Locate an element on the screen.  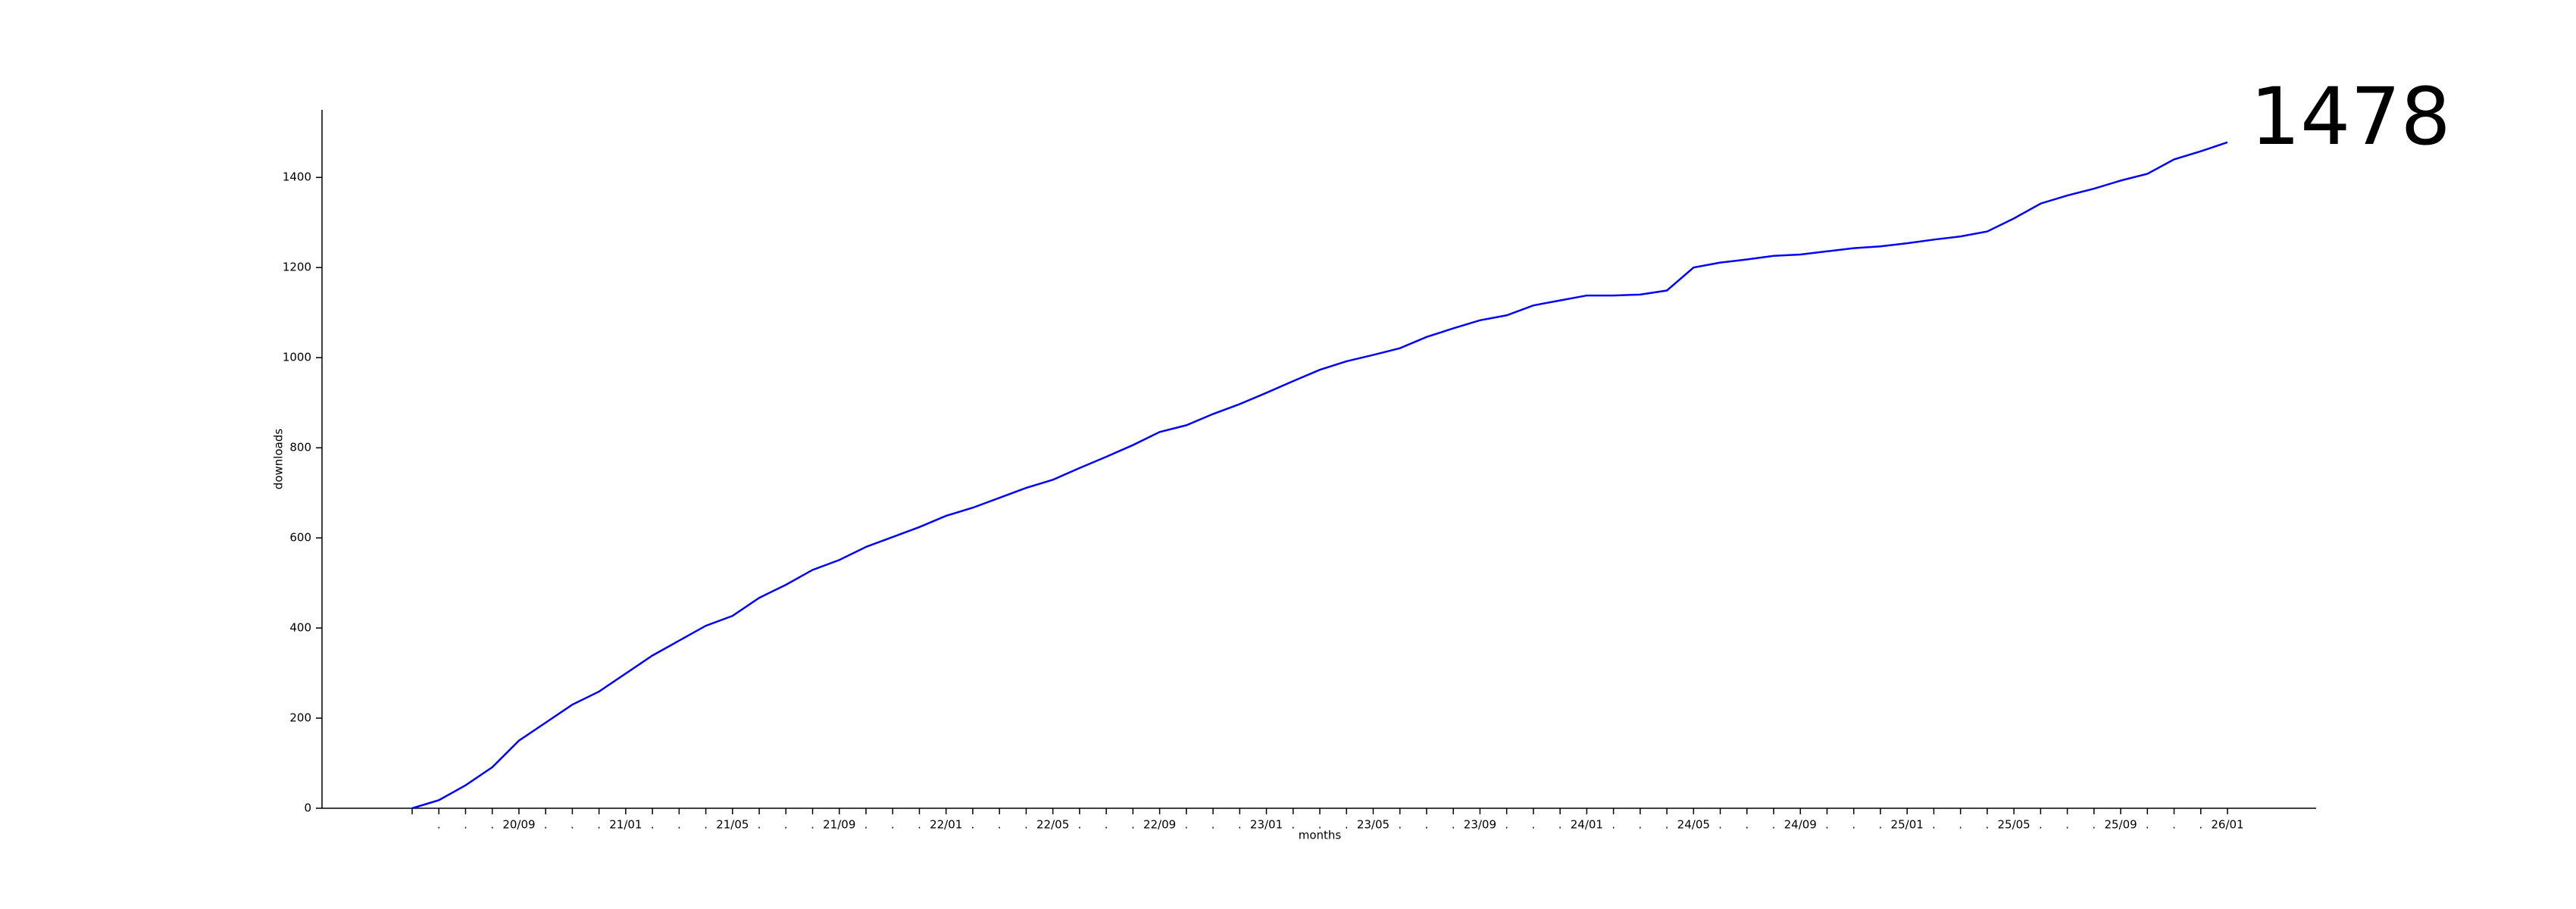
x-tick-label: 26/01 is located at coordinates (2227, 825).